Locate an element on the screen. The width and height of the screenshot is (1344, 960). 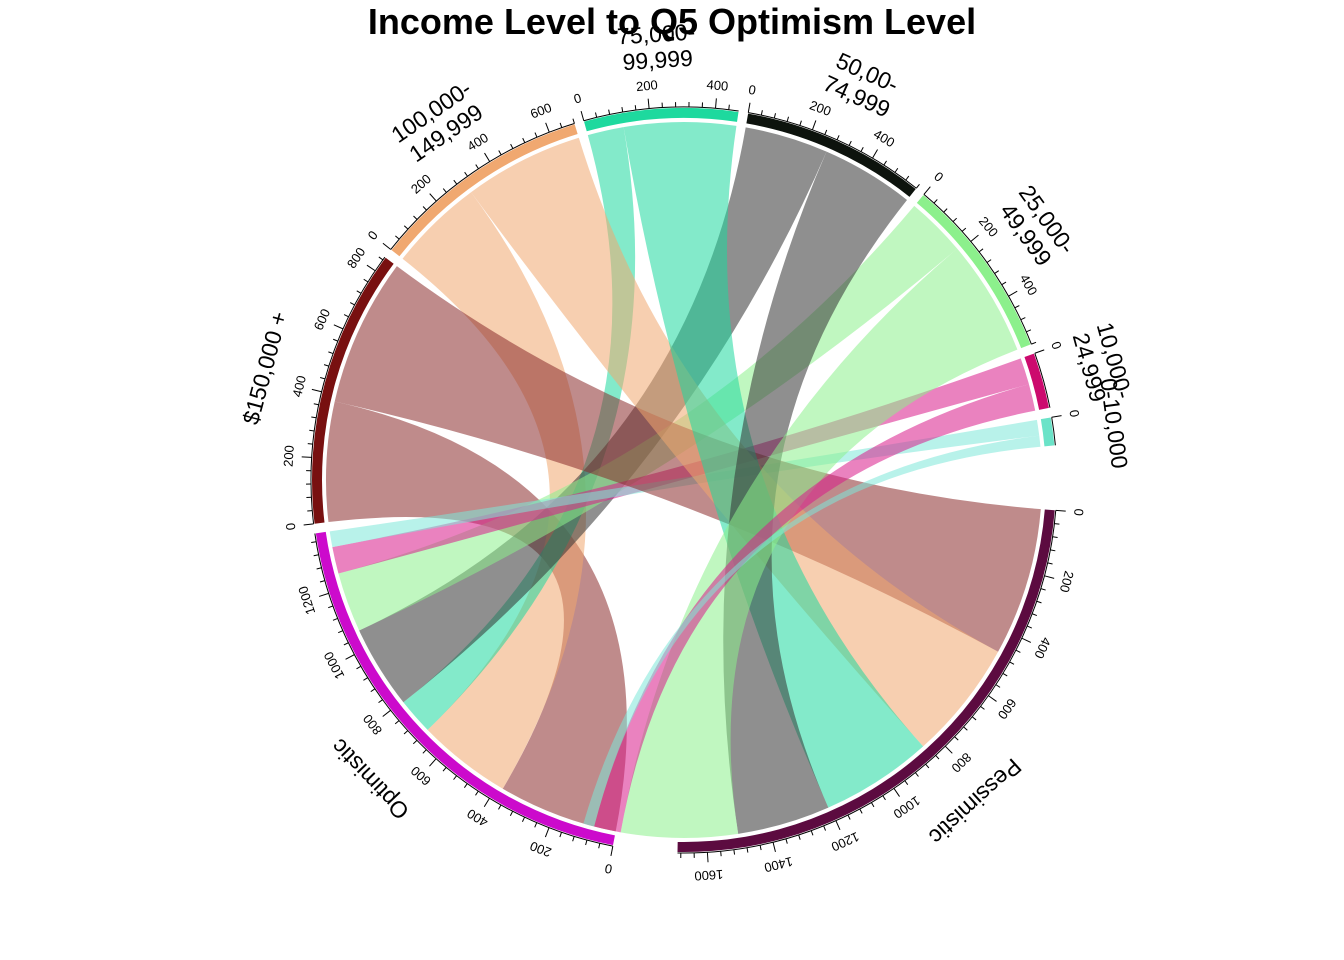
sector-label-150-000: $150,000 + is located at coordinates (264, 368).